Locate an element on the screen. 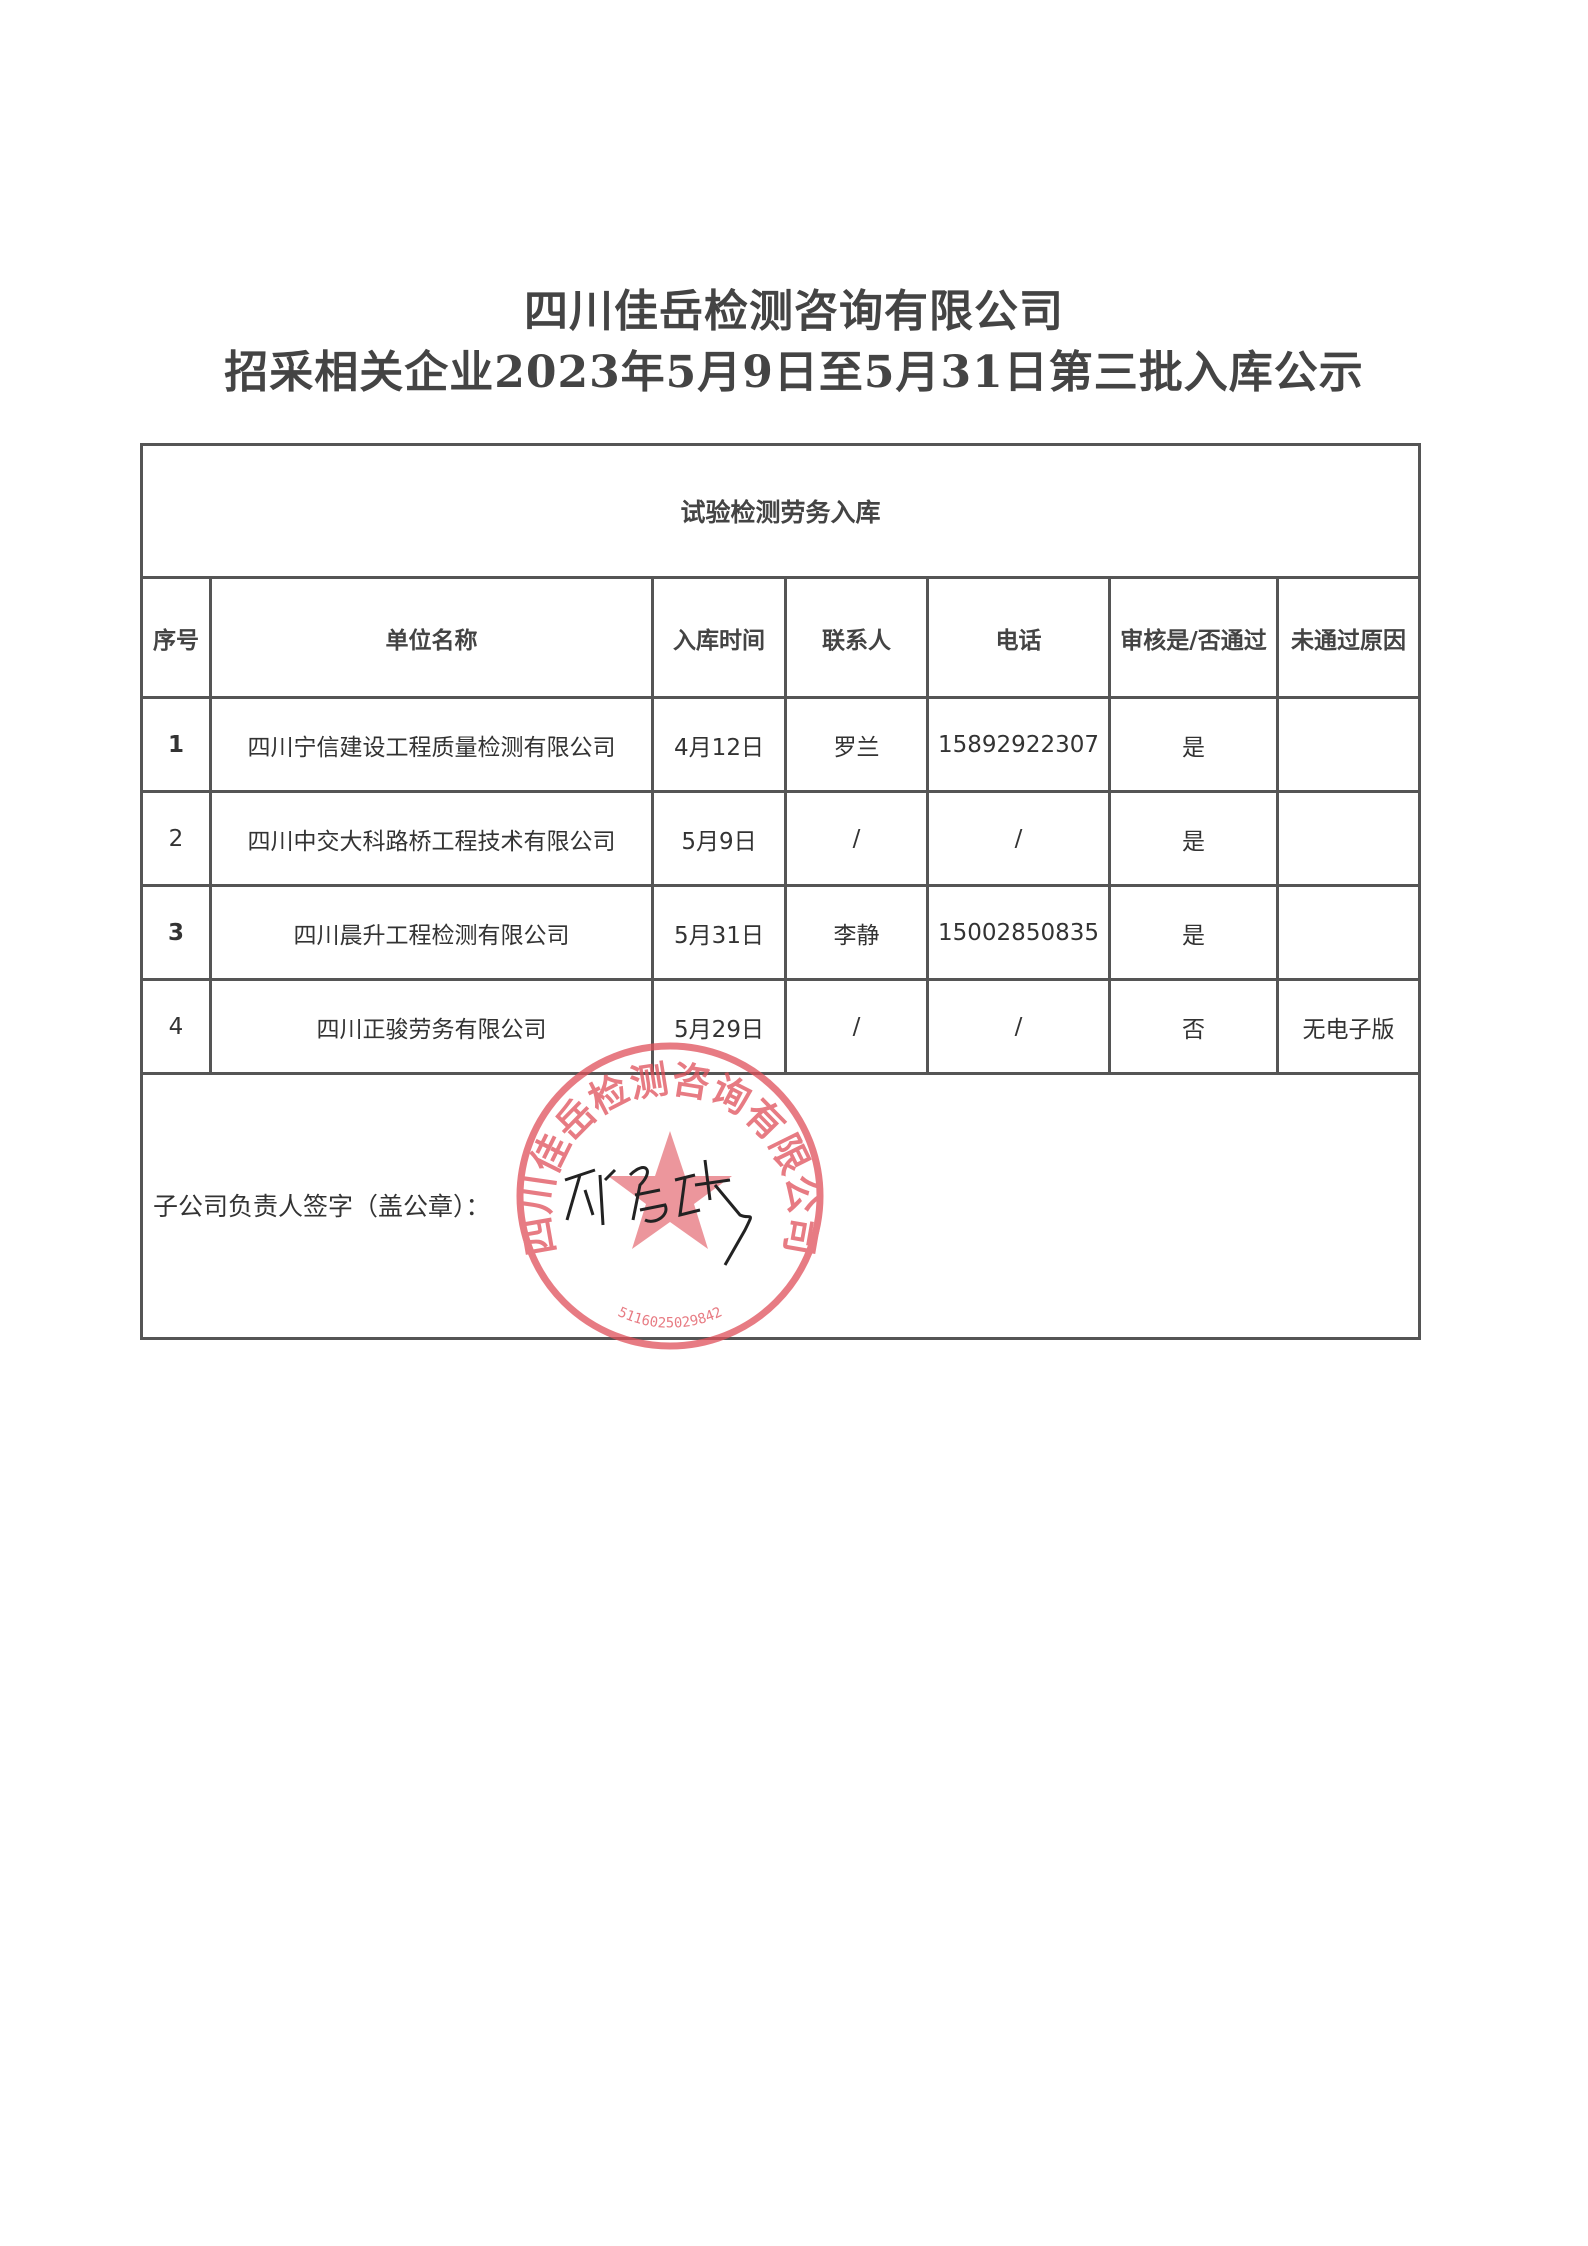  header-contact: 联系人 is located at coordinates (856, 637).